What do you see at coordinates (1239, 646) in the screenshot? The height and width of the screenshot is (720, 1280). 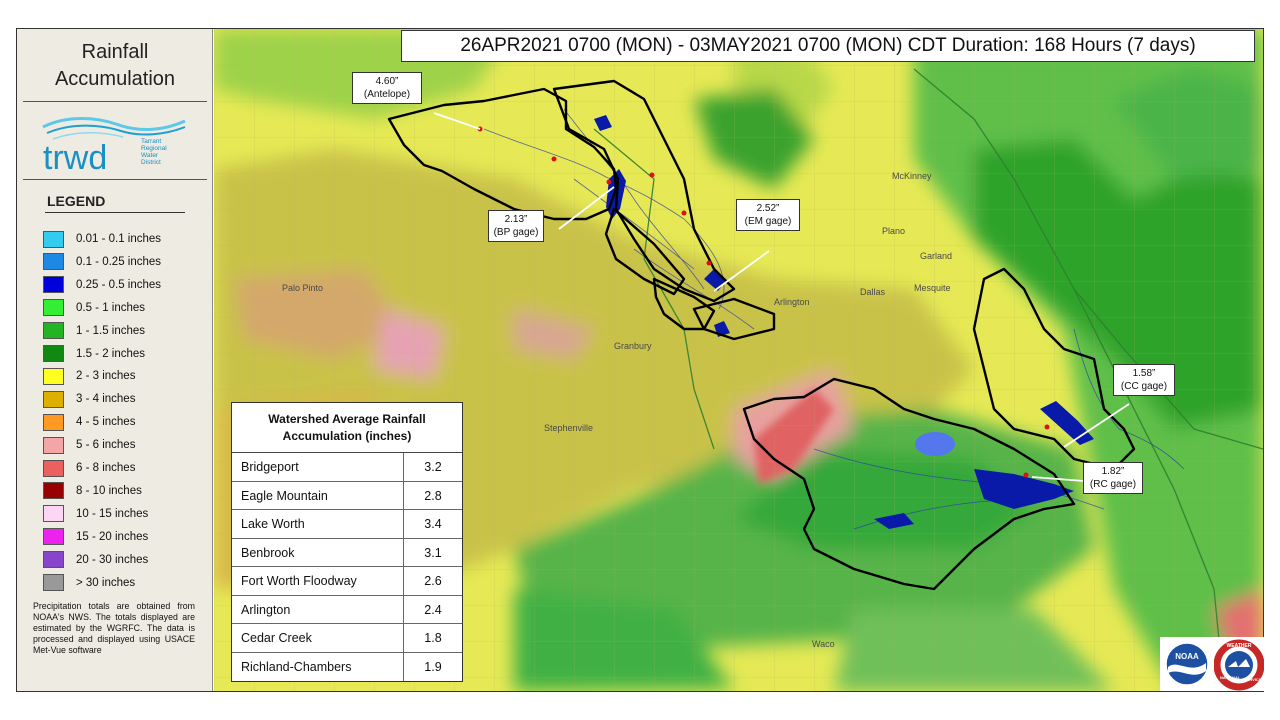 I see `nws-logo-top-text: WEATHER` at bounding box center [1239, 646].